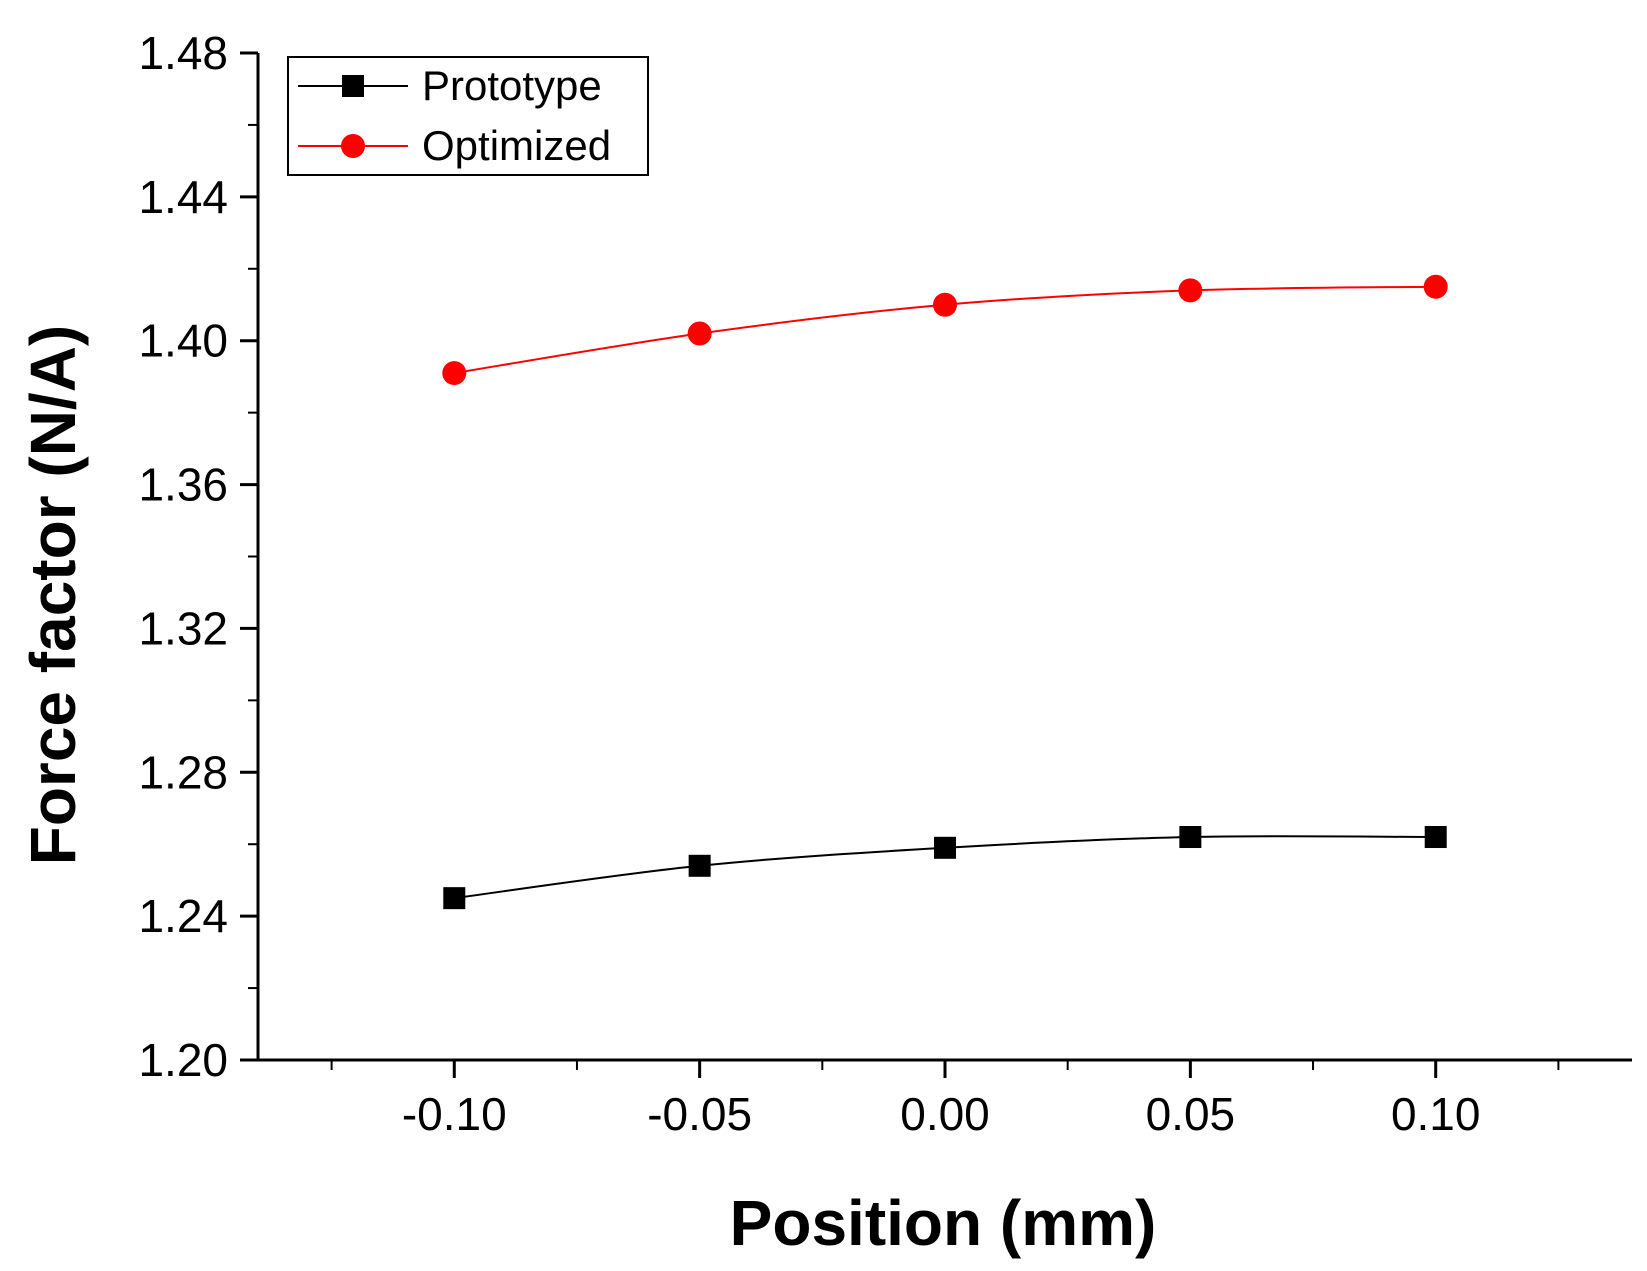 Image resolution: width=1647 pixels, height=1271 pixels. What do you see at coordinates (699, 1114) in the screenshot?
I see `x-tick-label: -0.05` at bounding box center [699, 1114].